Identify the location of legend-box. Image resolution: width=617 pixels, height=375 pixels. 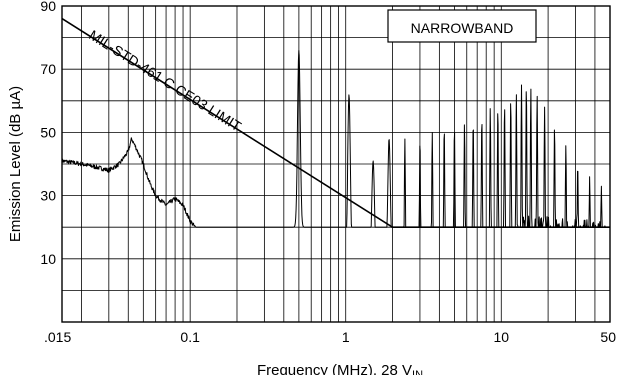
(462, 26).